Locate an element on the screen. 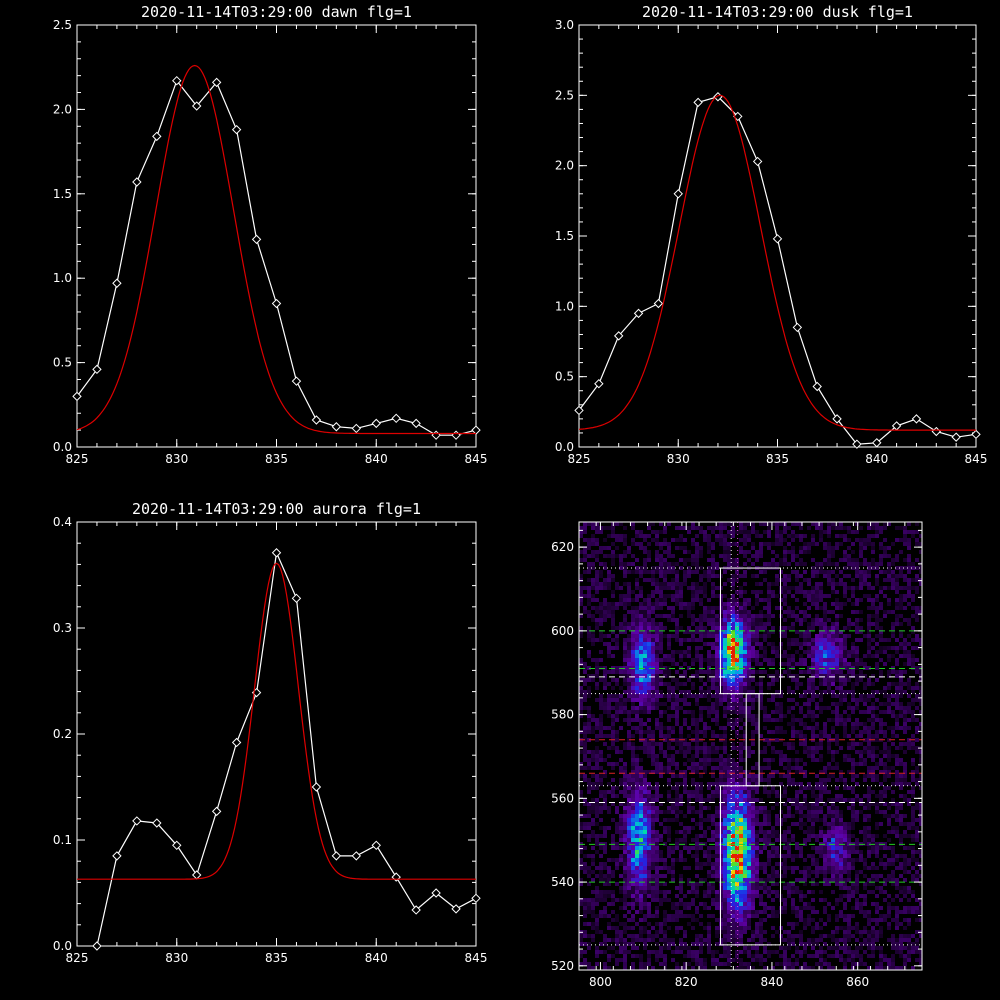  panel-title: 2020-11-14T03:29:00 aurora flg=1 is located at coordinates (276, 509).